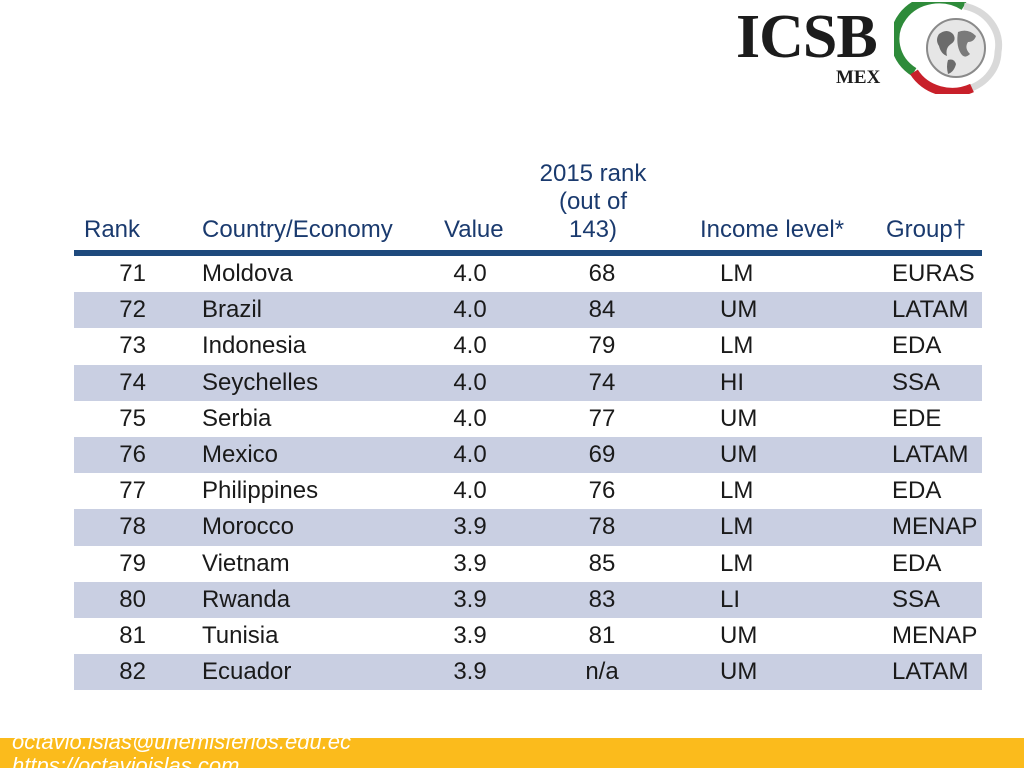 This screenshot has height=768, width=1024. I want to click on table-row: 71 Moldova 4.0 68 LM EURAS, so click(528, 274).